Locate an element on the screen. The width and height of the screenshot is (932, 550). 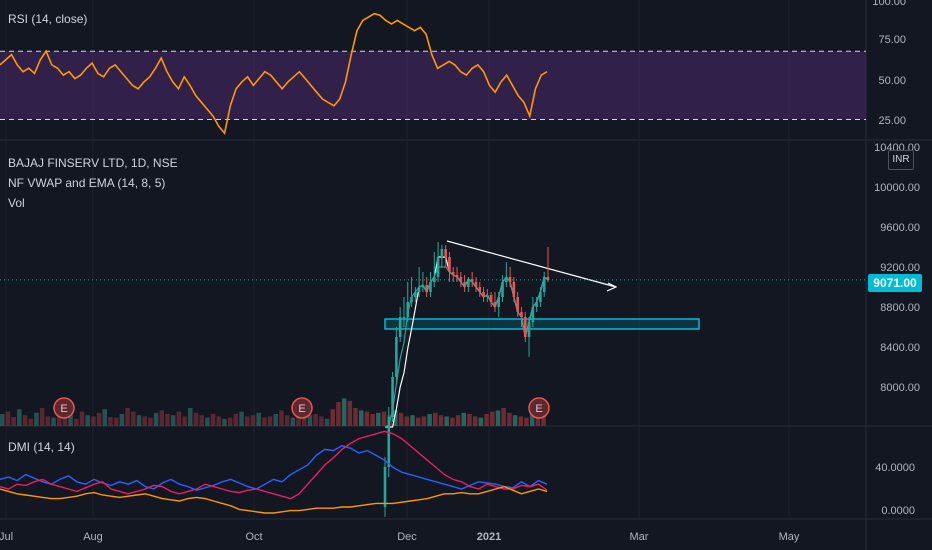
time-axis-label: Dec is located at coordinates (407, 537).